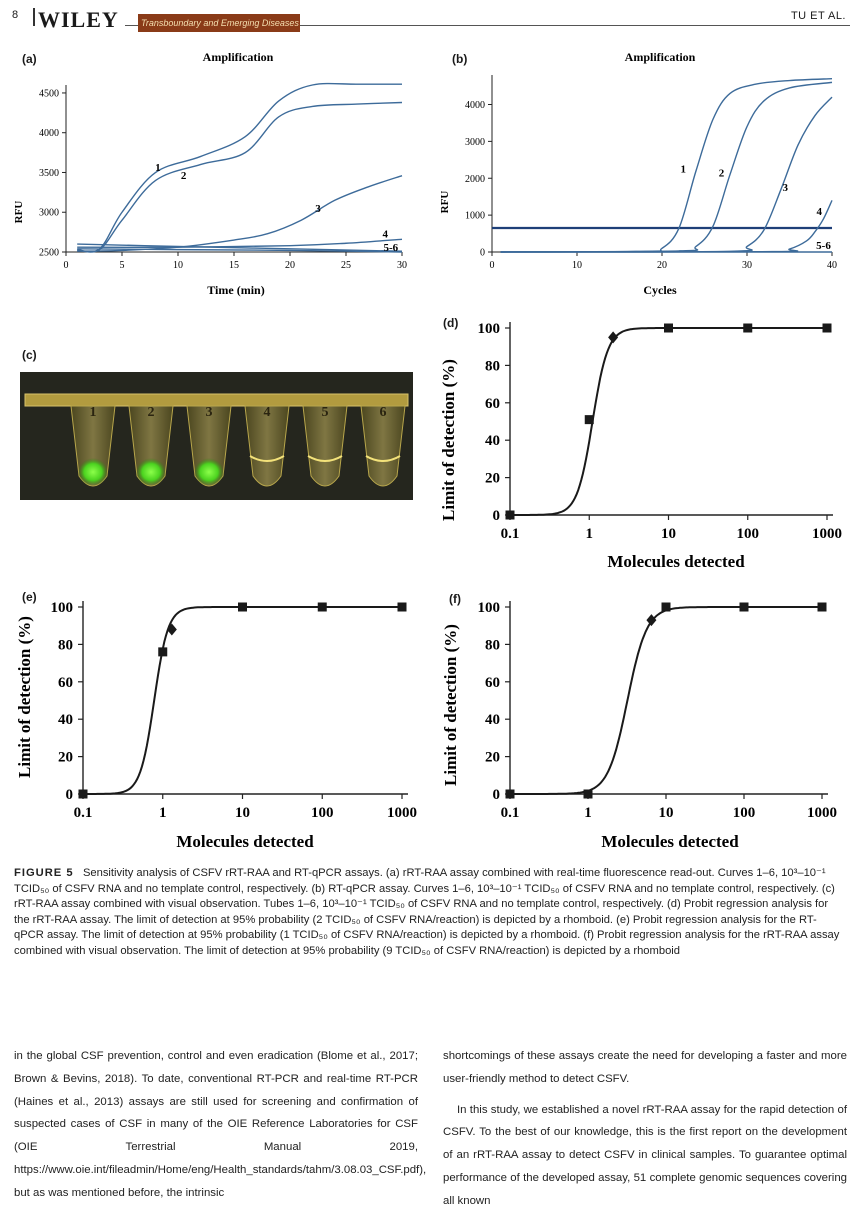 The height and width of the screenshot is (1213, 860). Describe the element at coordinates (492, 265) in the screenshot. I see `x-tick-label: 0` at that location.